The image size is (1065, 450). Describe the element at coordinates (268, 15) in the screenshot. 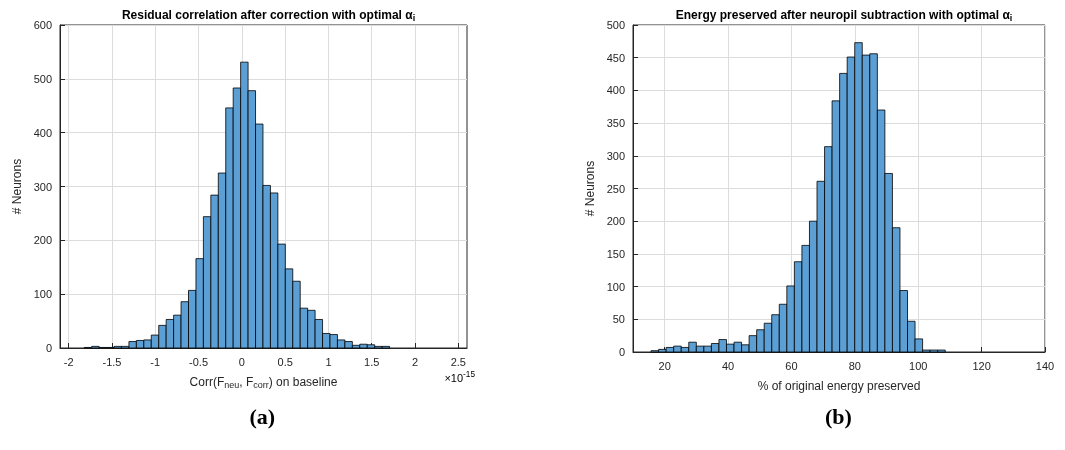

I see `chart-title: Residual correlation after correction with optimal αi` at that location.